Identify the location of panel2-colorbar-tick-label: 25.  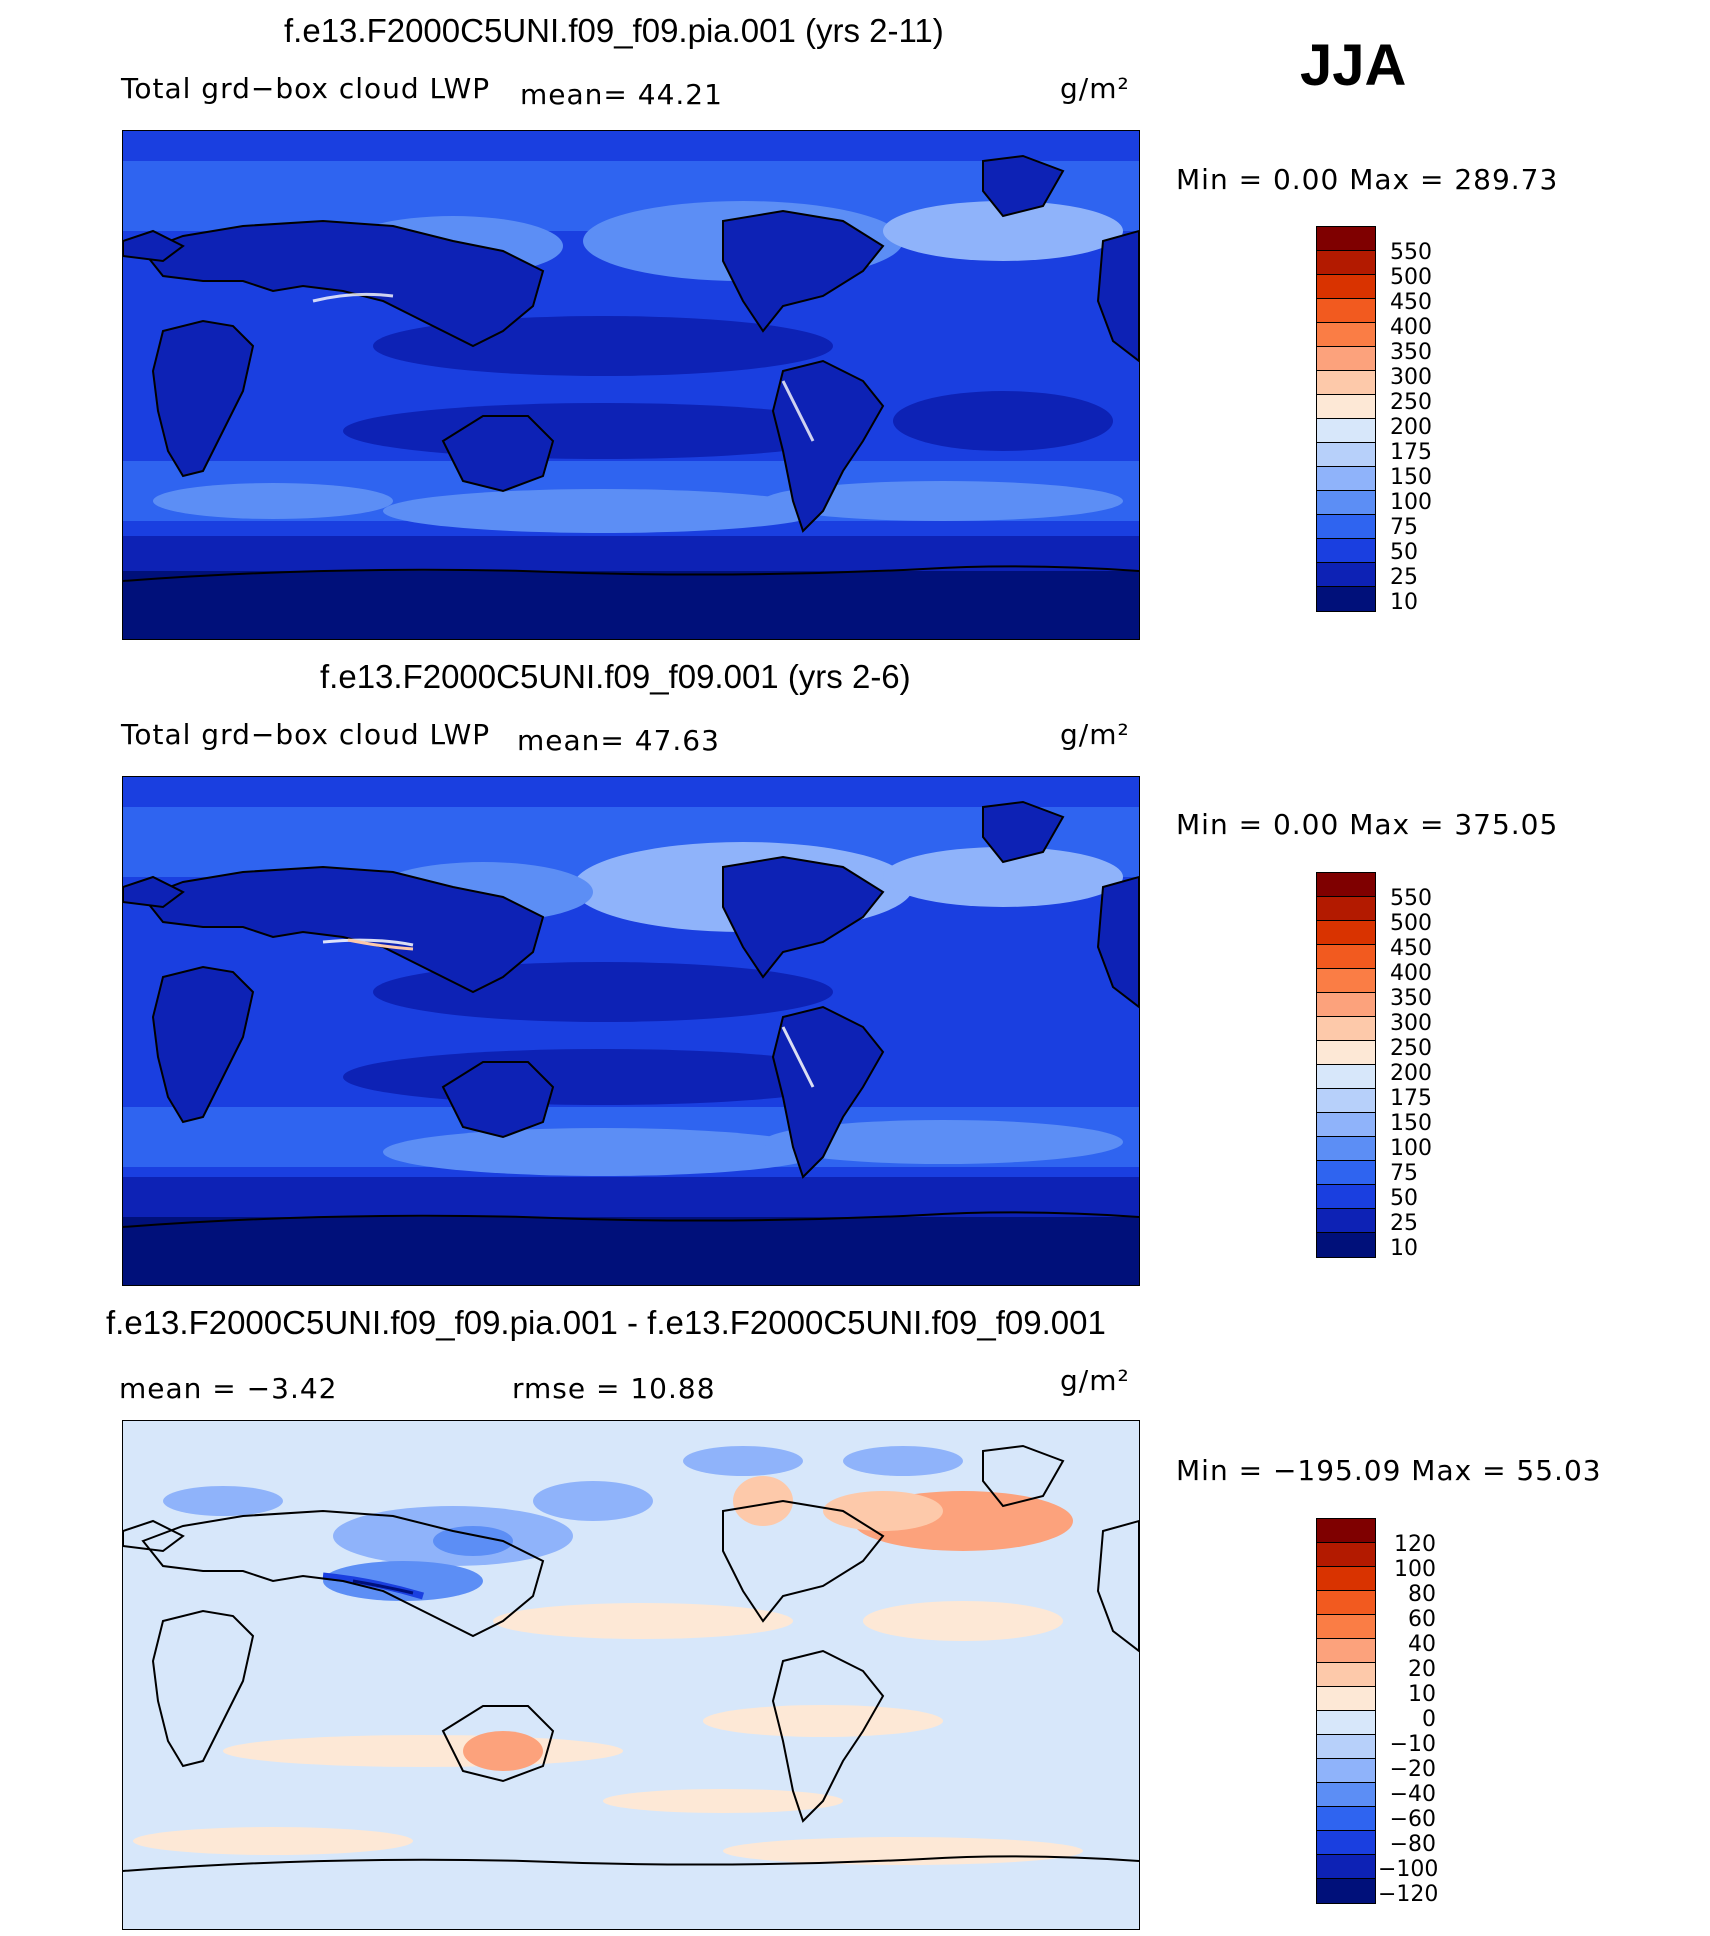
(1404, 1223).